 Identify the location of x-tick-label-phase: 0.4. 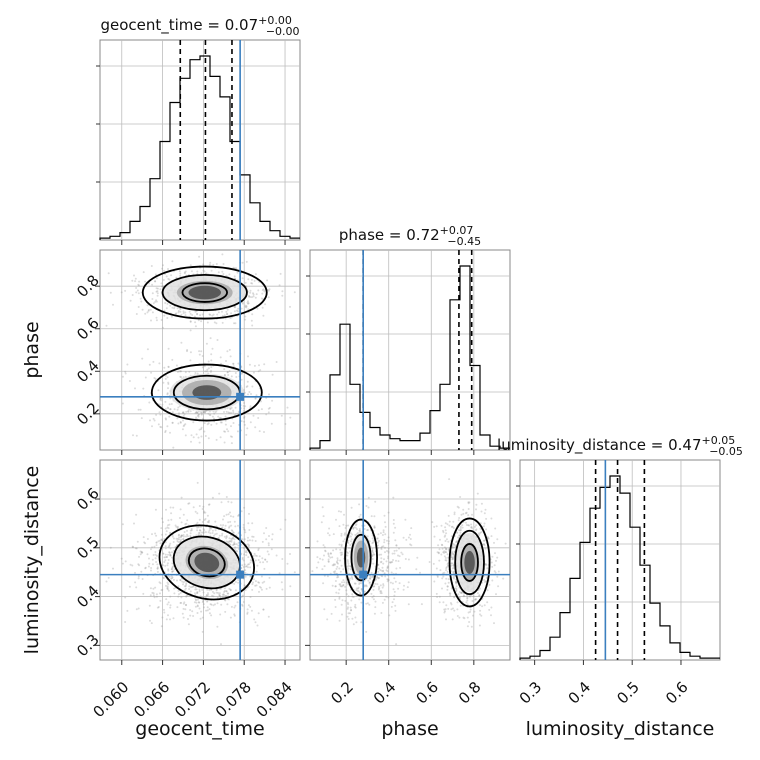
(385, 693).